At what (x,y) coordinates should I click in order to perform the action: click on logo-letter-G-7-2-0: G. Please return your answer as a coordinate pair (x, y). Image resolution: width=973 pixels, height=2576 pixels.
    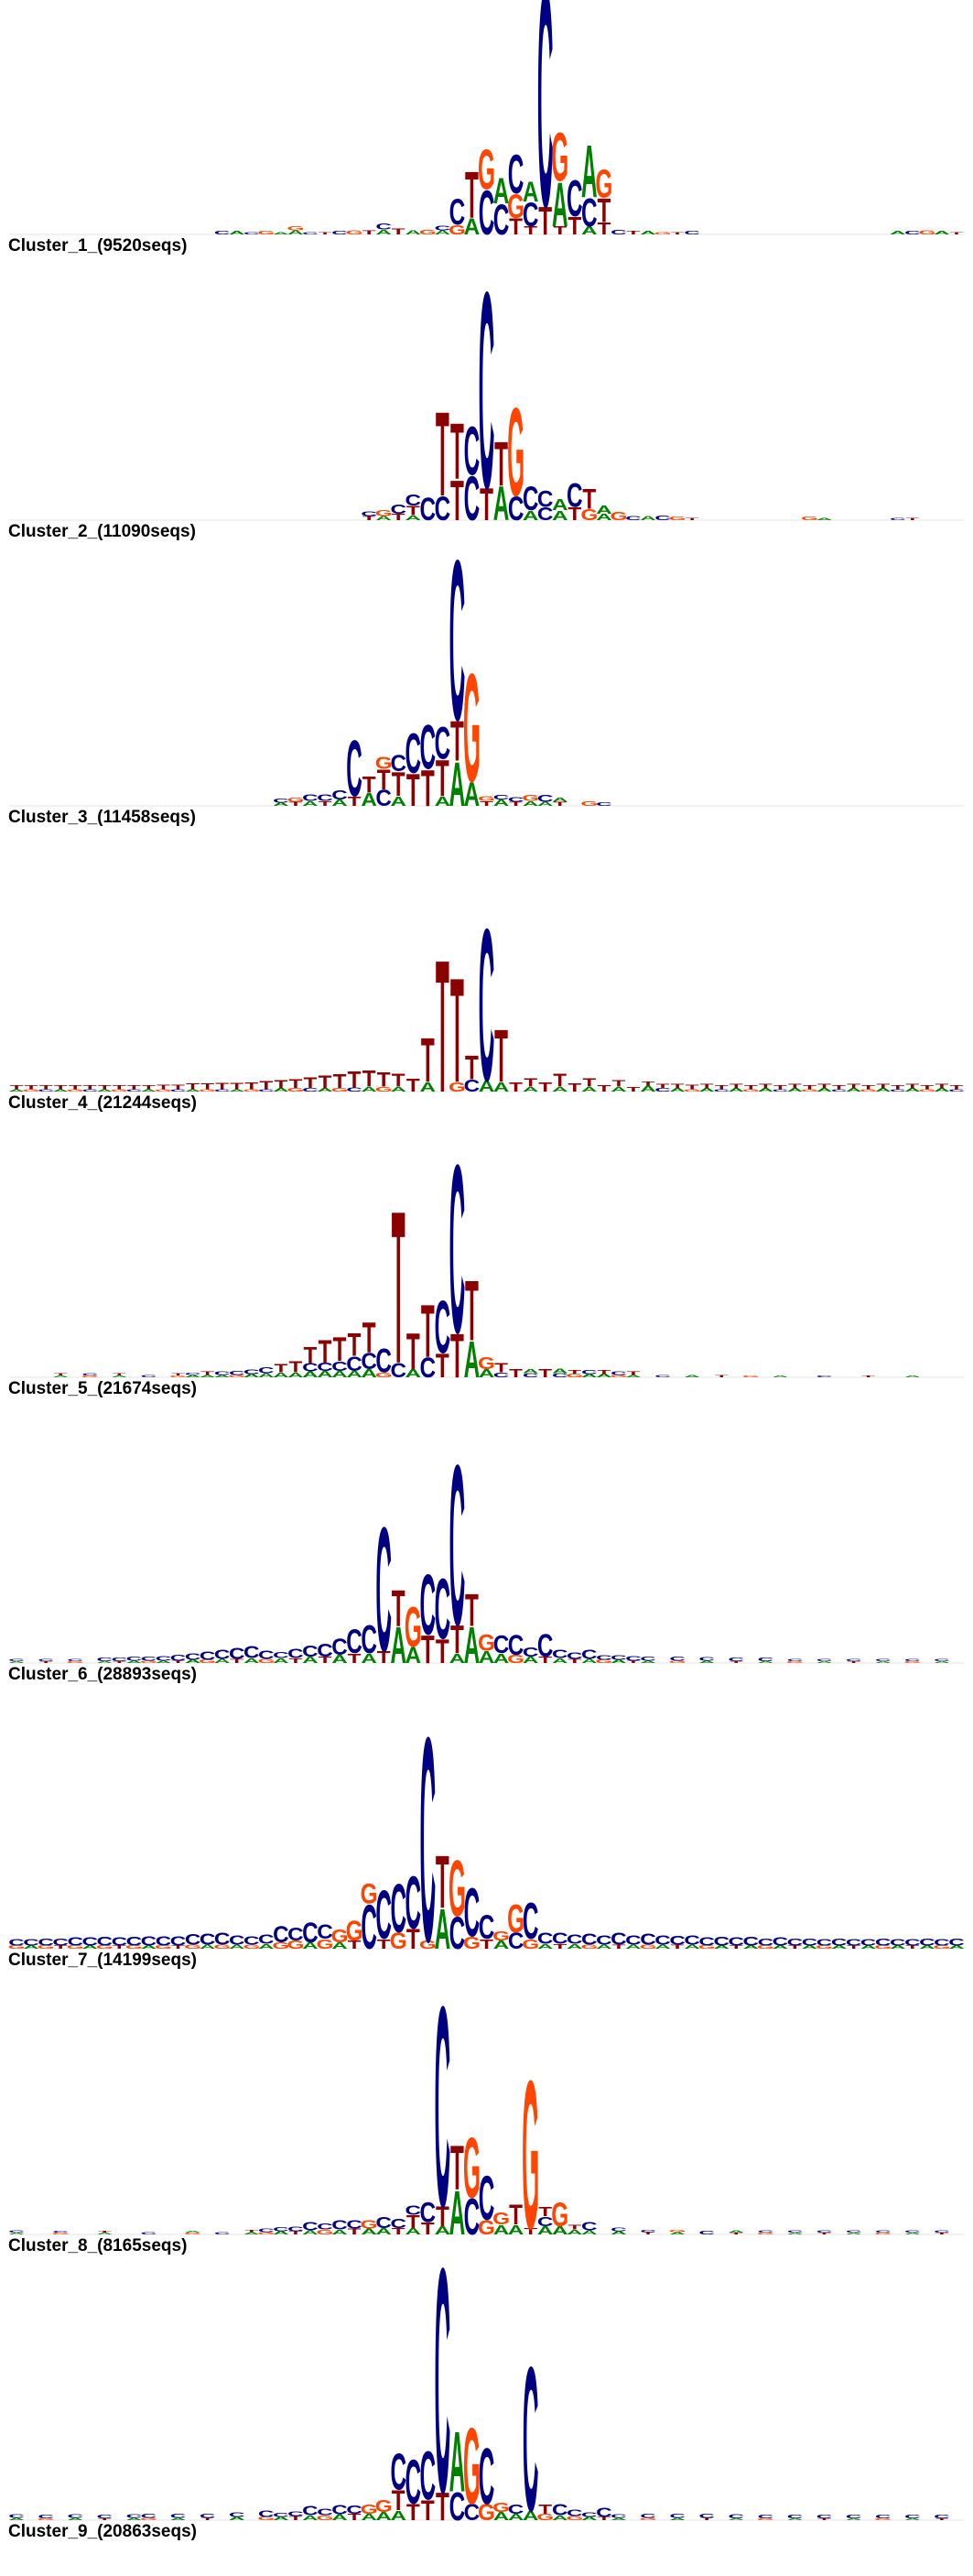
    Looking at the image, I should click on (46, 1947).